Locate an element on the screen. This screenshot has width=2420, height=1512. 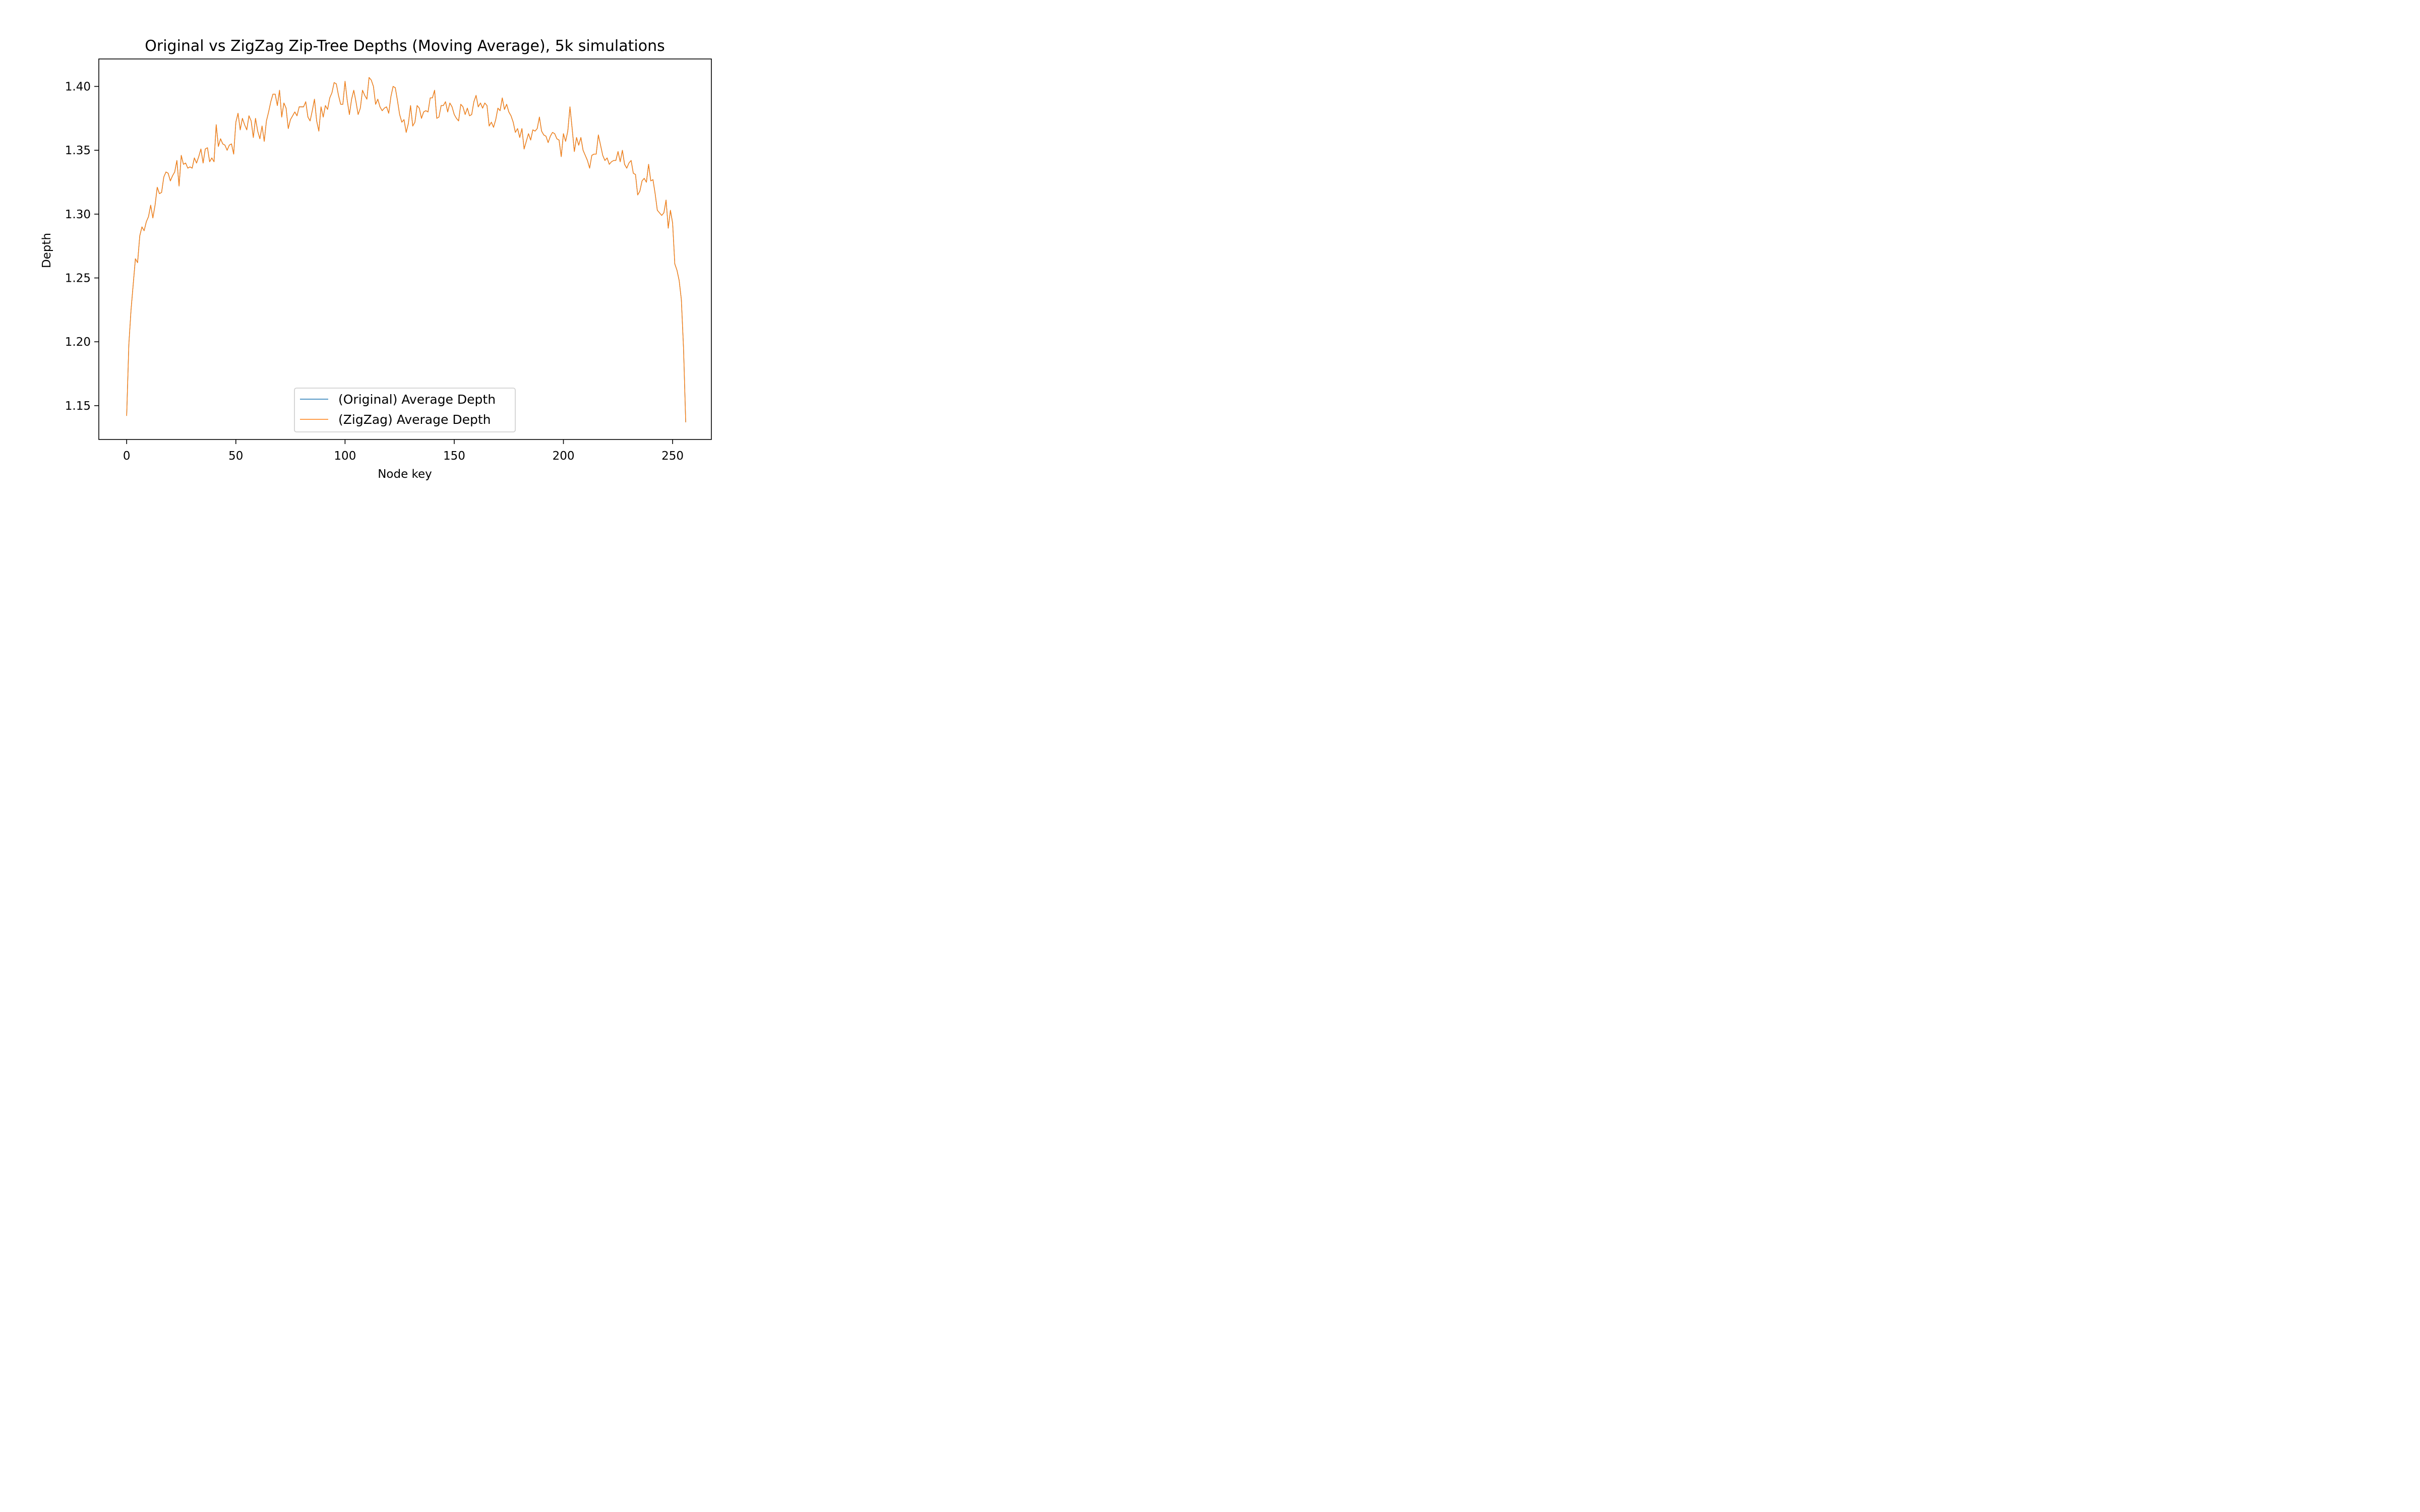
legend-entry-zigzag: (ZigZag) Average Depth is located at coordinates (395, 419).